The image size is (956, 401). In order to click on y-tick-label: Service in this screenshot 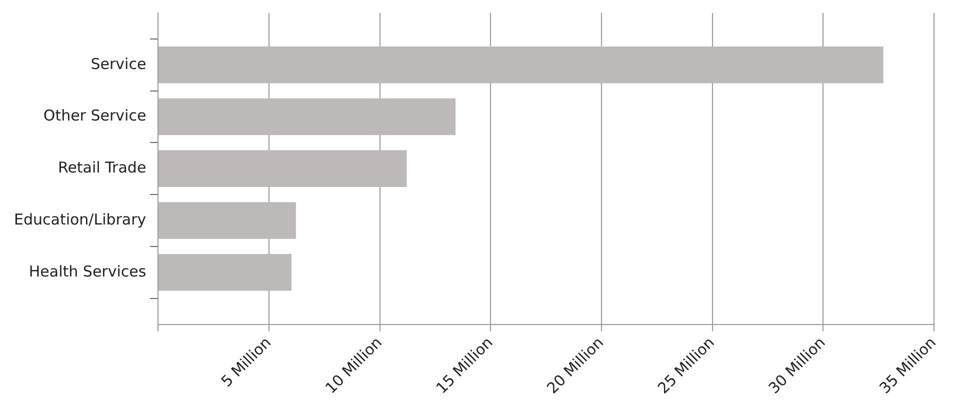, I will do `click(118, 63)`.